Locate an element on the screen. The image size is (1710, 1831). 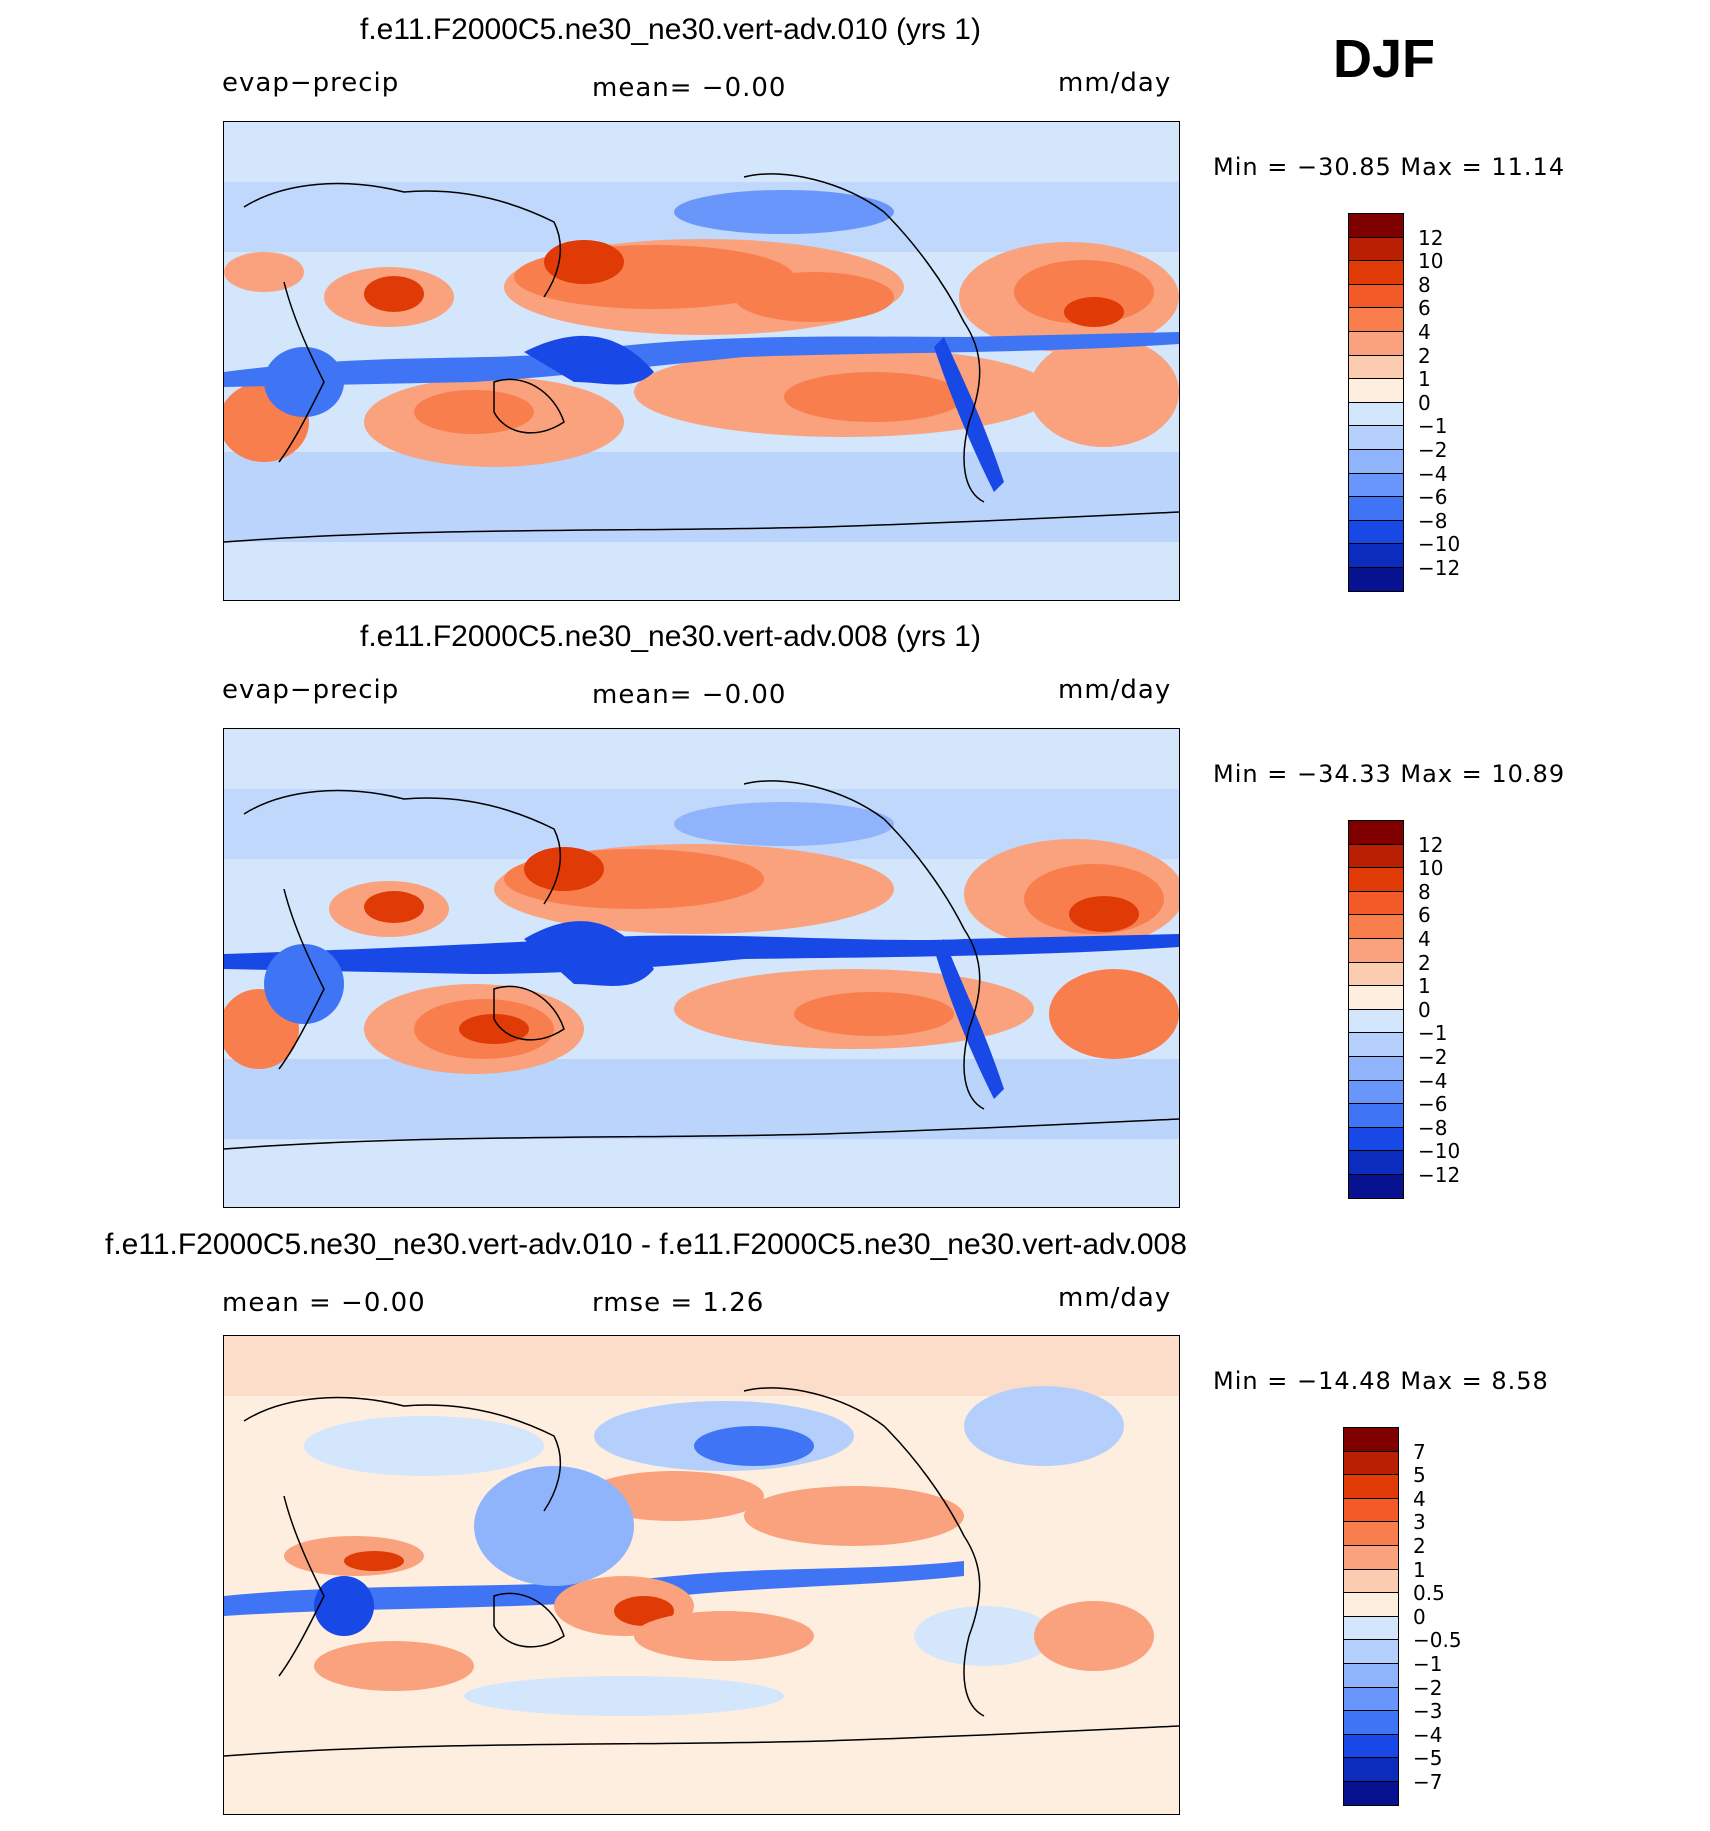
colorbar-label: 3 is located at coordinates (1419, 1522).